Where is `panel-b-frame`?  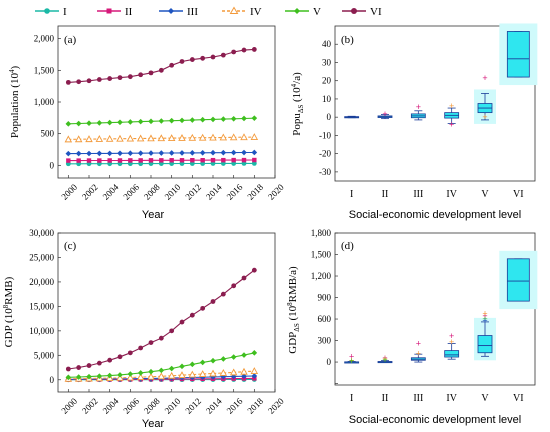
panel-b-frame is located at coordinates (435, 103).